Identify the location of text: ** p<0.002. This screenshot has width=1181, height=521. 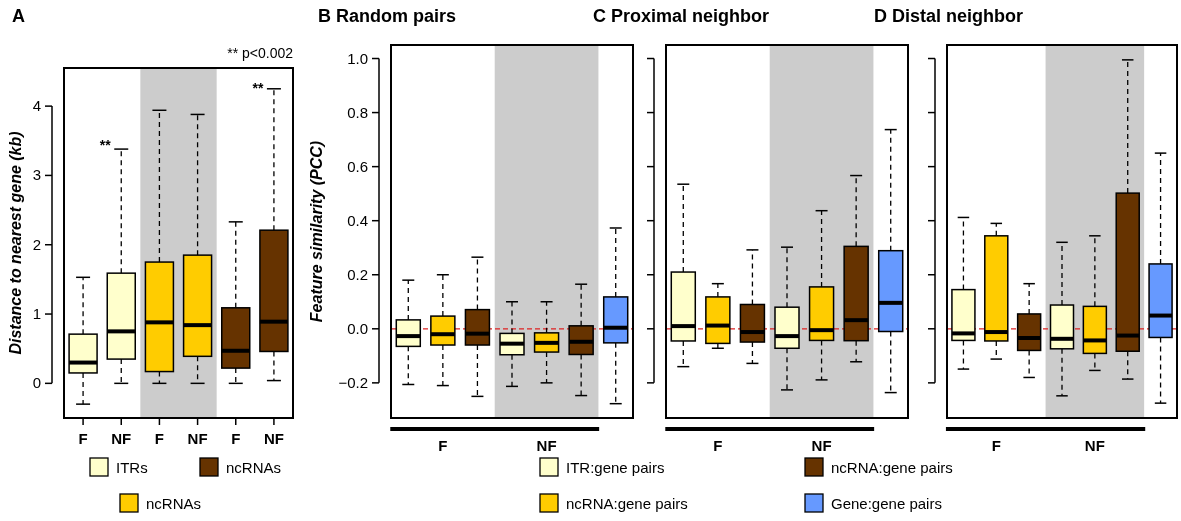
(260, 53).